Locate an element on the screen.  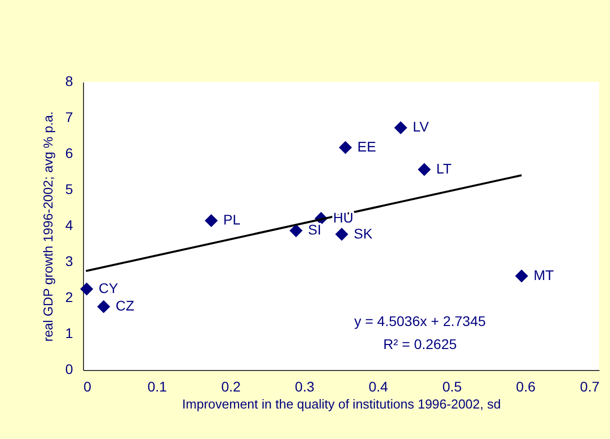
x-tick-label: 0 is located at coordinates (88, 386).